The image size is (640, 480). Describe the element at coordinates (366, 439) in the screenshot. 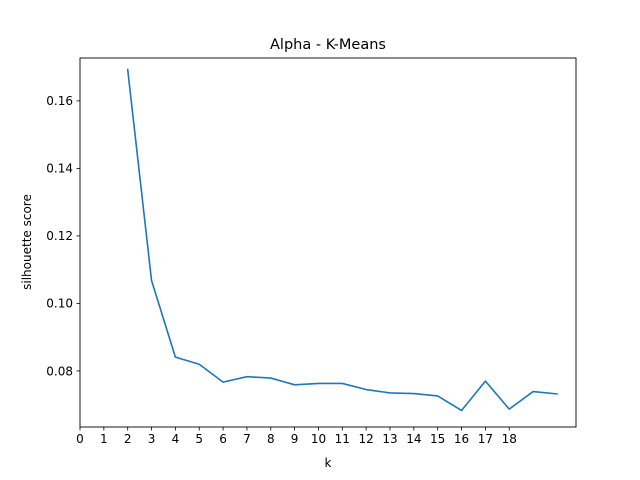

I see `x-tick-label: 12` at that location.